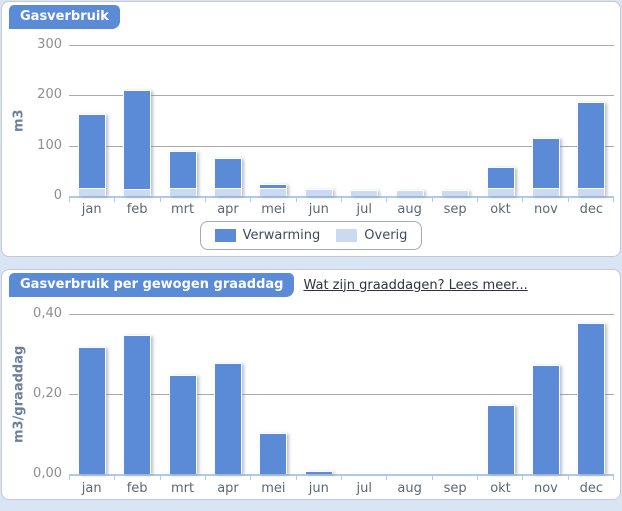 The width and height of the screenshot is (622, 511). Describe the element at coordinates (47, 473) in the screenshot. I see `y-tick-label: 0,00` at that location.